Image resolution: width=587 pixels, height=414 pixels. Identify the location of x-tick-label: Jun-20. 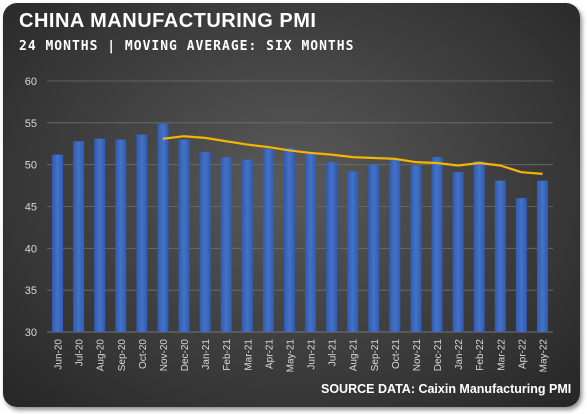
(59, 354).